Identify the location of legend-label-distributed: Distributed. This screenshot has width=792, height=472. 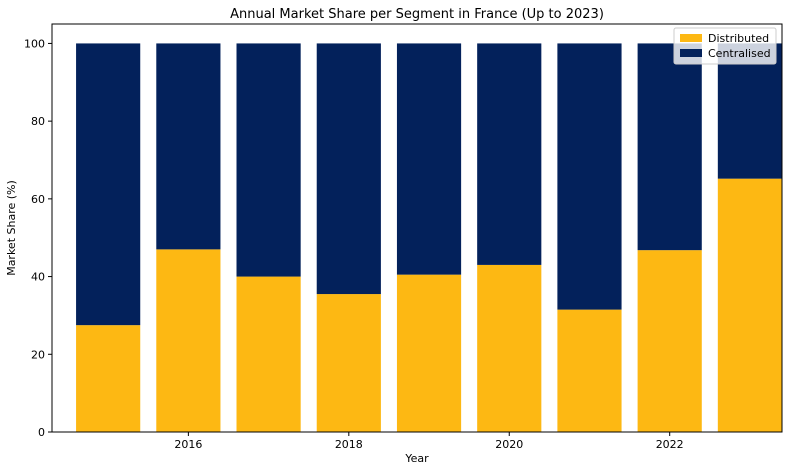
(738, 38).